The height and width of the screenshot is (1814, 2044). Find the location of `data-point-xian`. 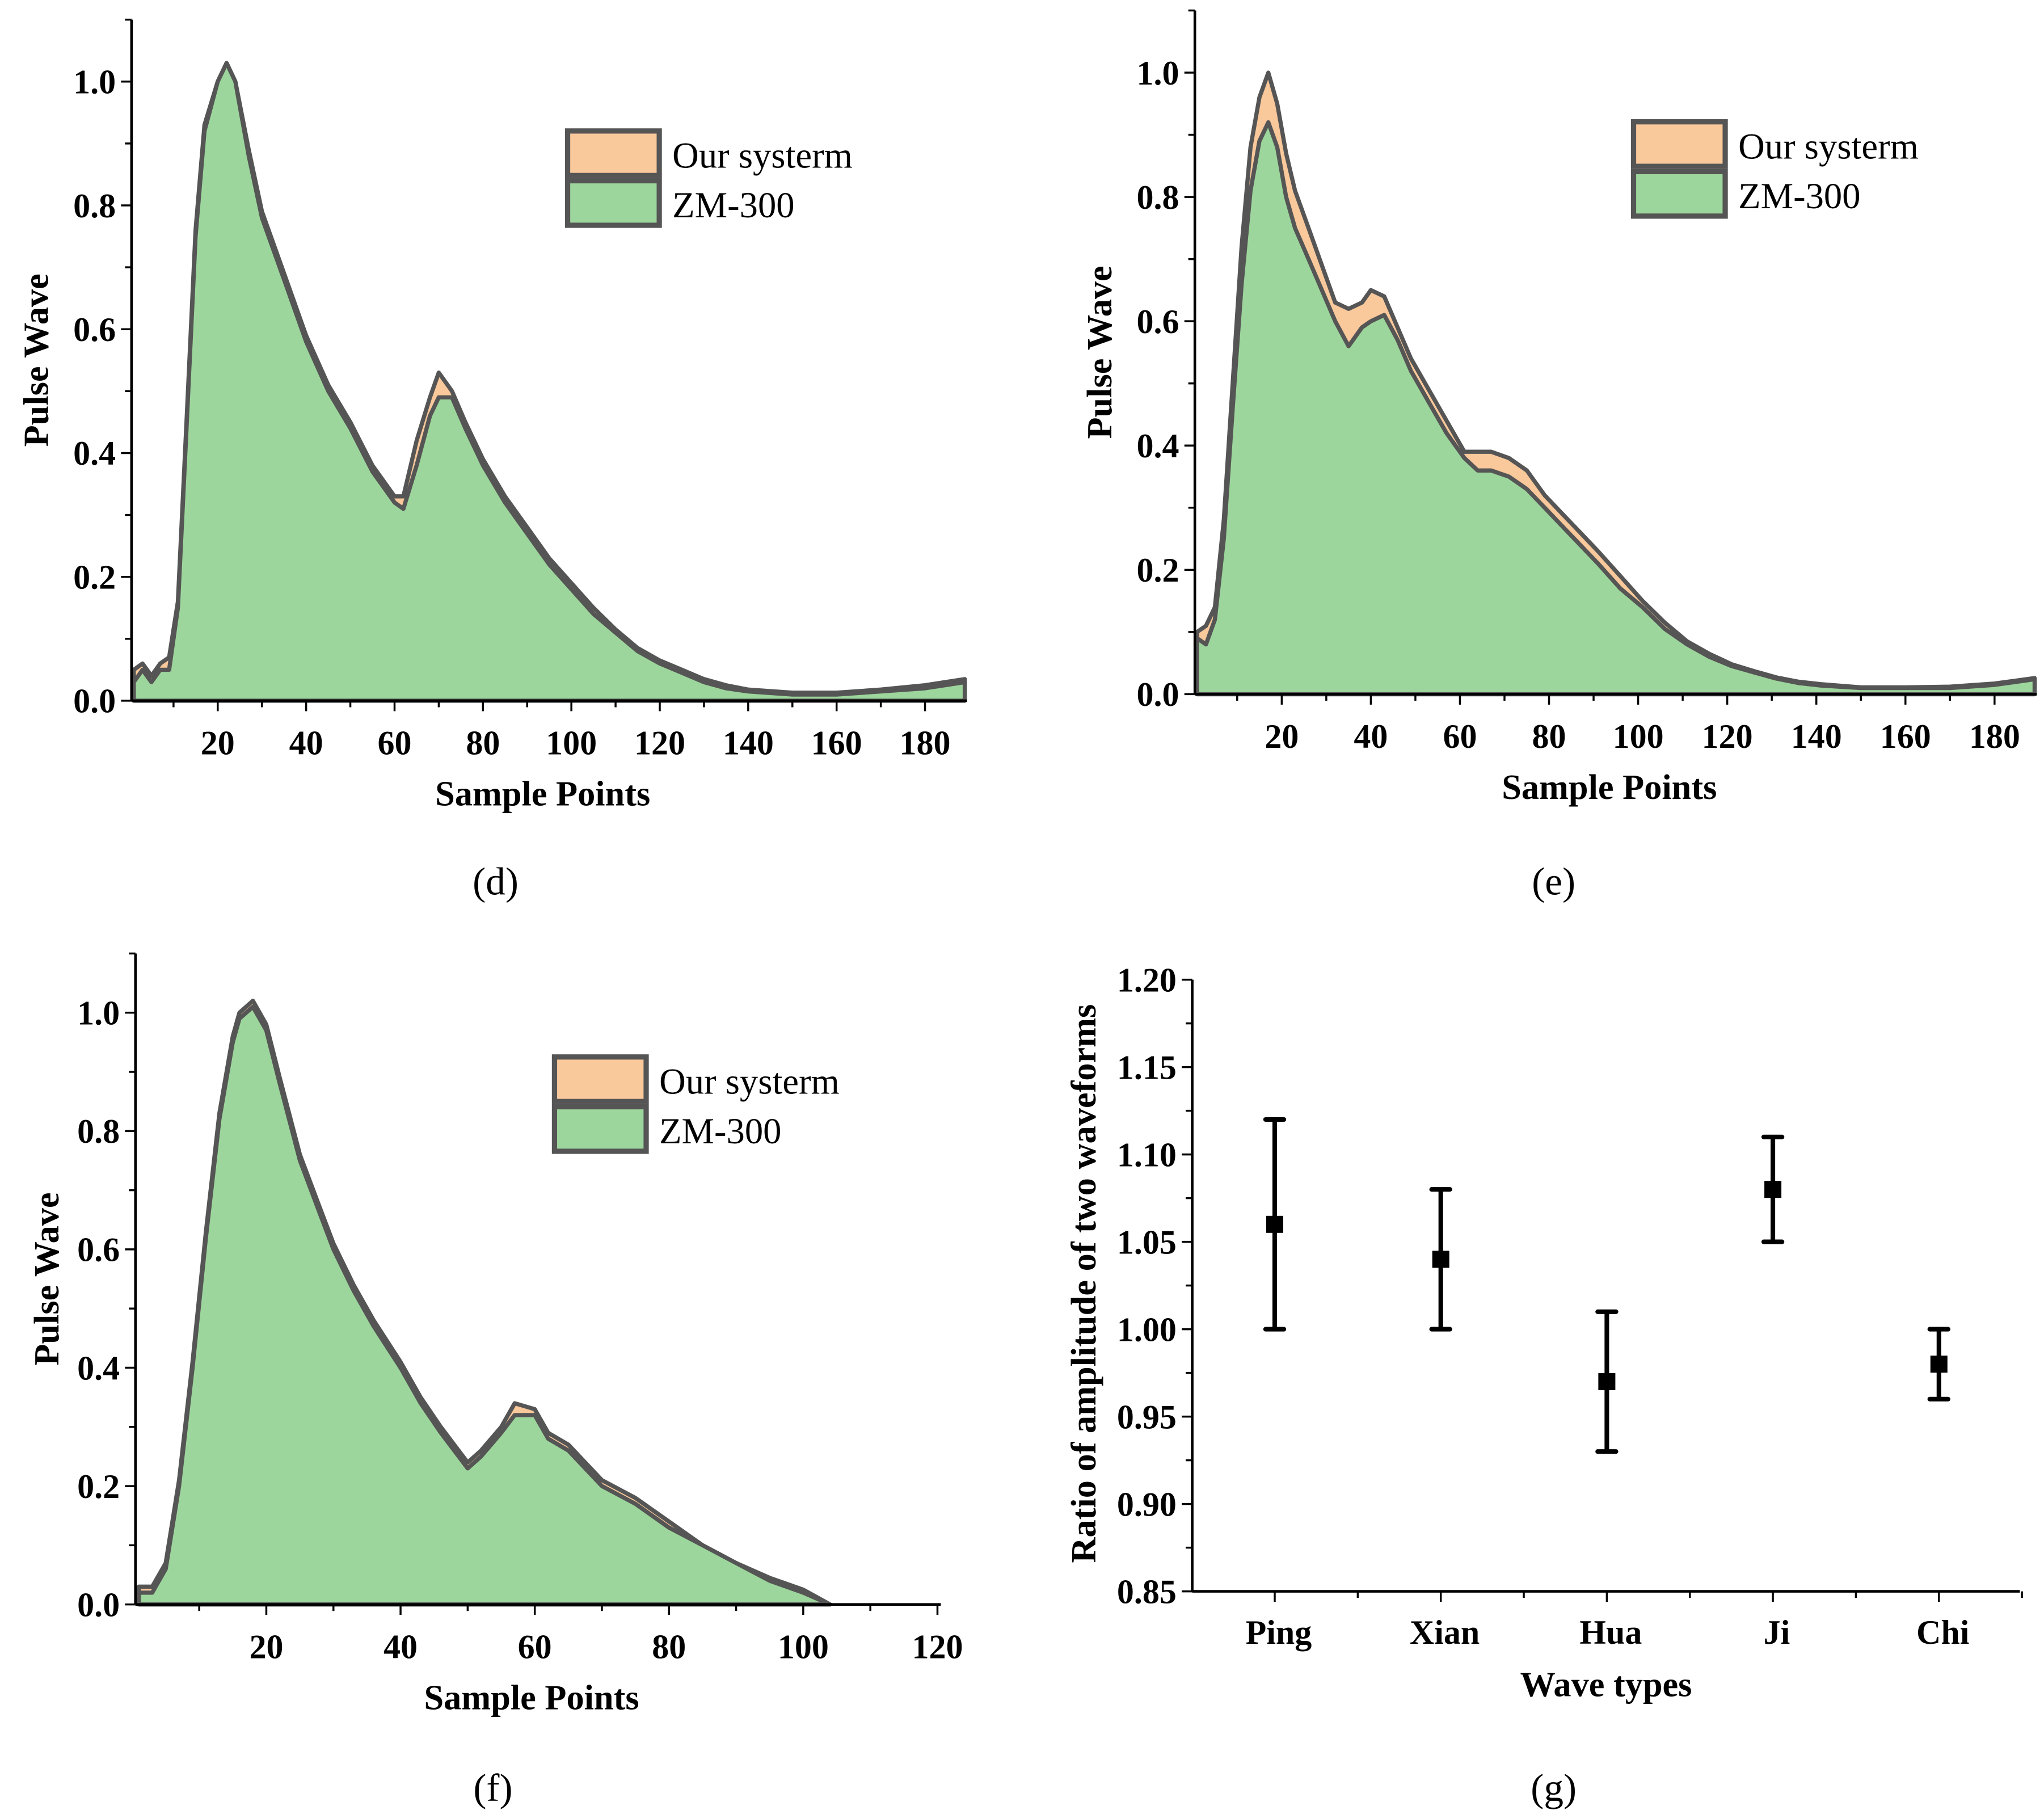

data-point-xian is located at coordinates (1440, 1259).